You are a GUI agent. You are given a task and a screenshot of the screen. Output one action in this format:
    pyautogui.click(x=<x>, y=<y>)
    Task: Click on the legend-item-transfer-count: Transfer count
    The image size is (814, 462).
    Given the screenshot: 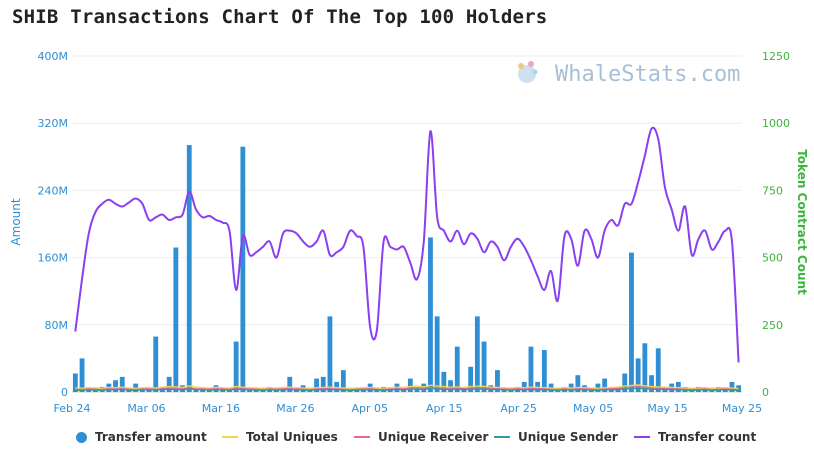 What is the action you would take?
    pyautogui.click(x=695, y=437)
    